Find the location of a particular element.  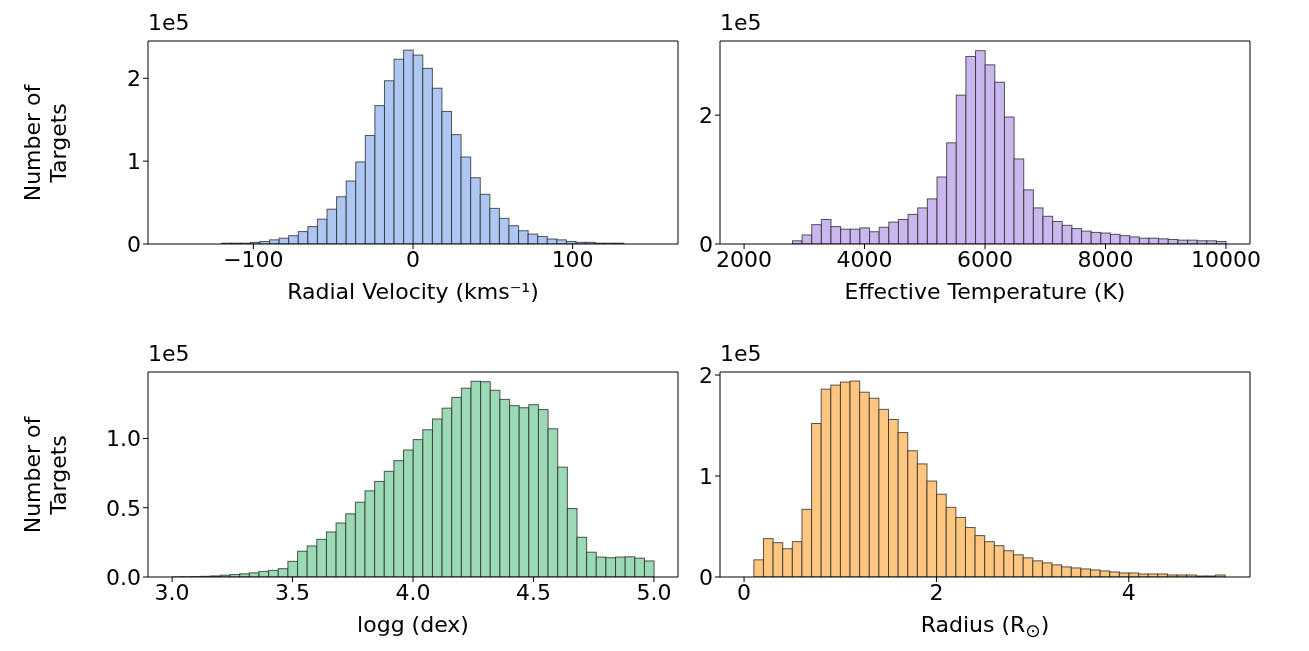

x-tick-label: 4.0 is located at coordinates (413, 592).